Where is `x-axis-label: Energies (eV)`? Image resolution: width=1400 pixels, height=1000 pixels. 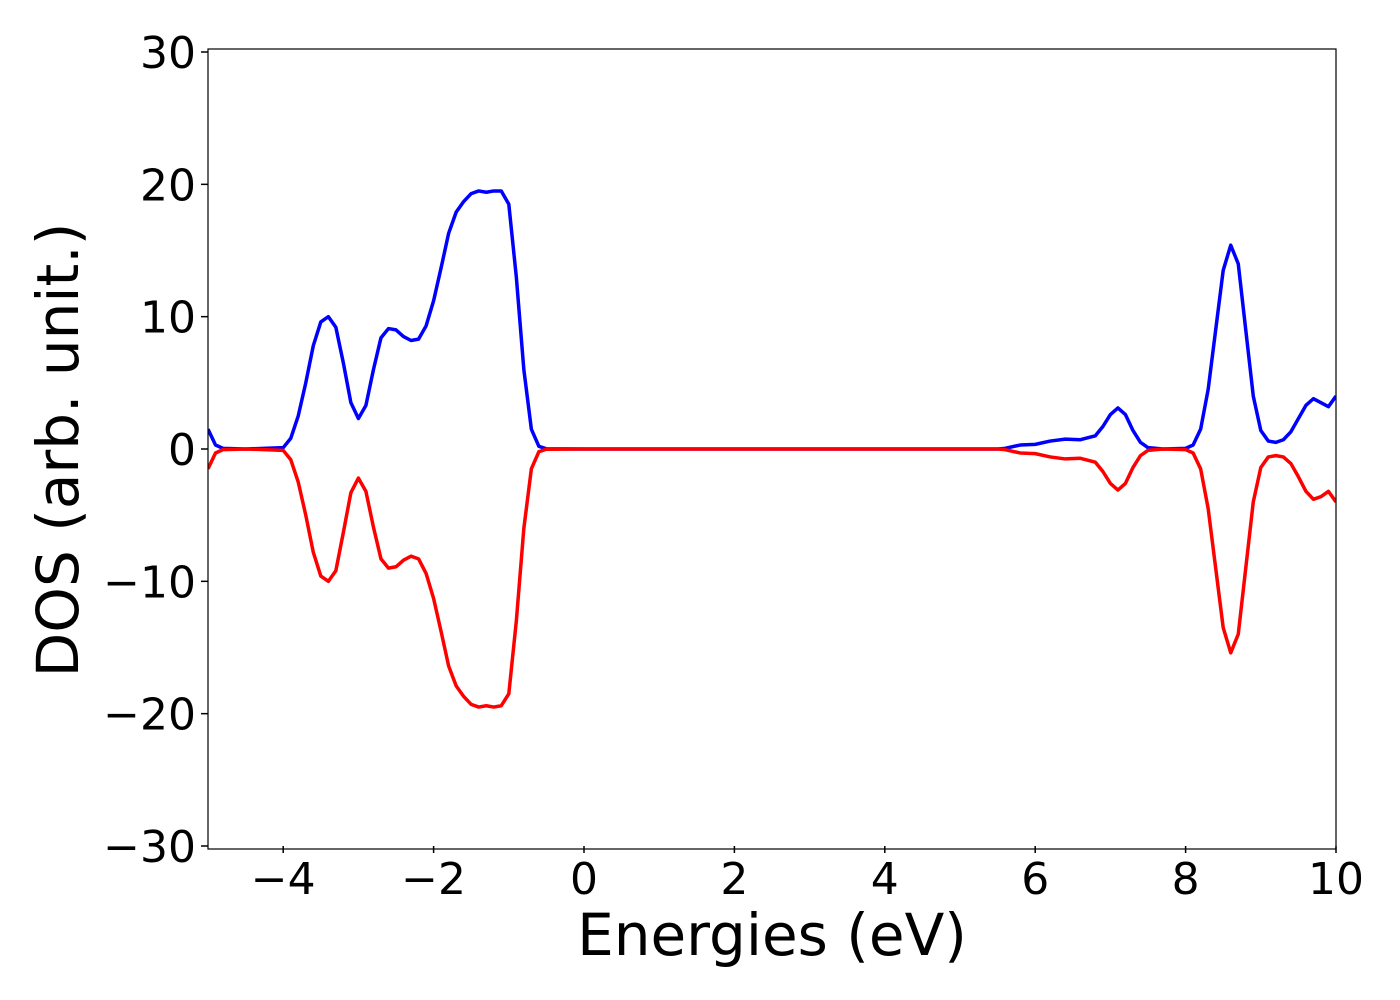
x-axis-label: Energies (eV) is located at coordinates (772, 935).